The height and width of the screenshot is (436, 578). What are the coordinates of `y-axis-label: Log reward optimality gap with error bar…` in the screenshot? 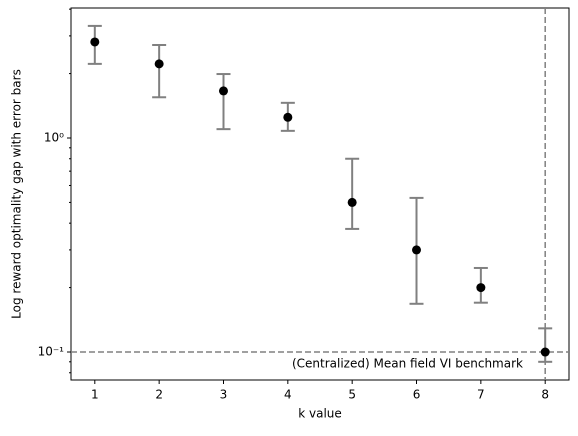 It's located at (17, 194).